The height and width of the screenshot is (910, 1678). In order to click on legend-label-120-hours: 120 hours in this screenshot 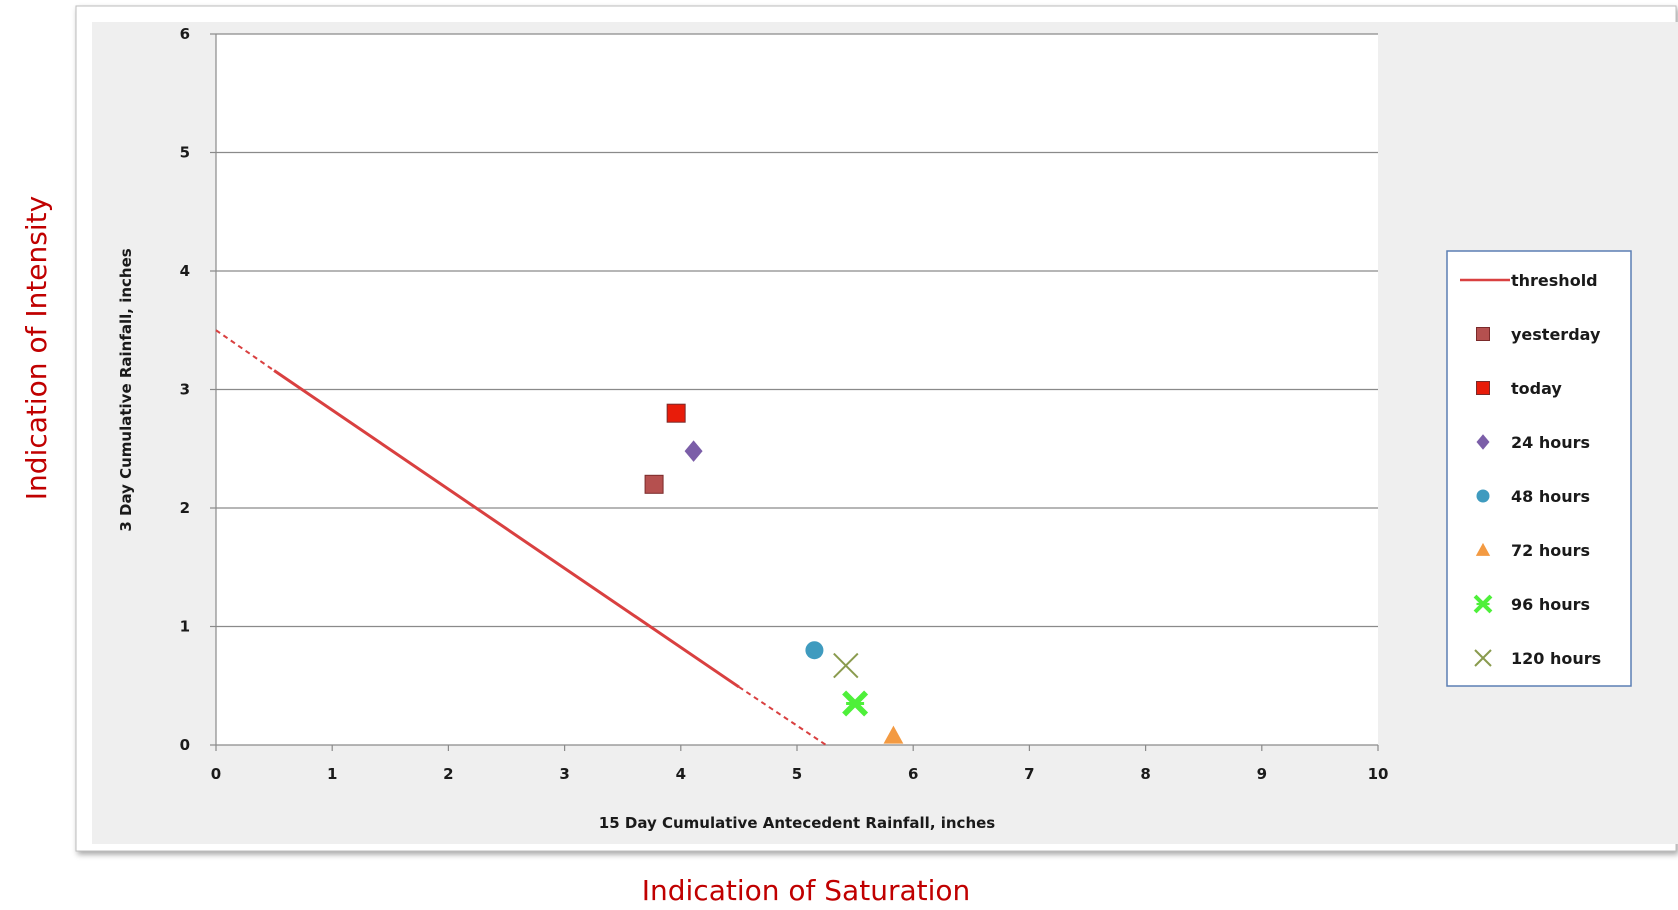, I will do `click(1556, 658)`.